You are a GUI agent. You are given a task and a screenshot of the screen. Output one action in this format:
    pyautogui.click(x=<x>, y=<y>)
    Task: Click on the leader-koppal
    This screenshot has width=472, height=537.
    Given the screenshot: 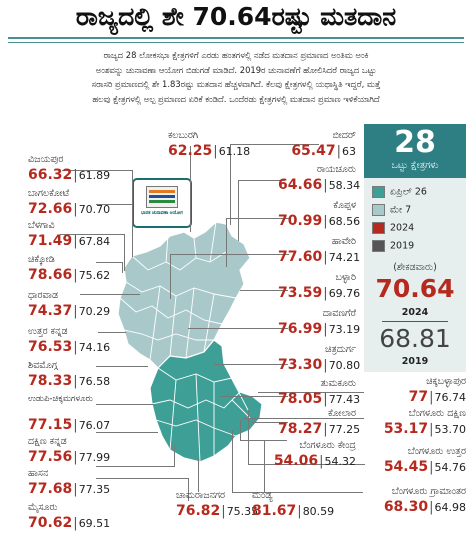 What is the action you would take?
    pyautogui.click(x=257, y=242)
    